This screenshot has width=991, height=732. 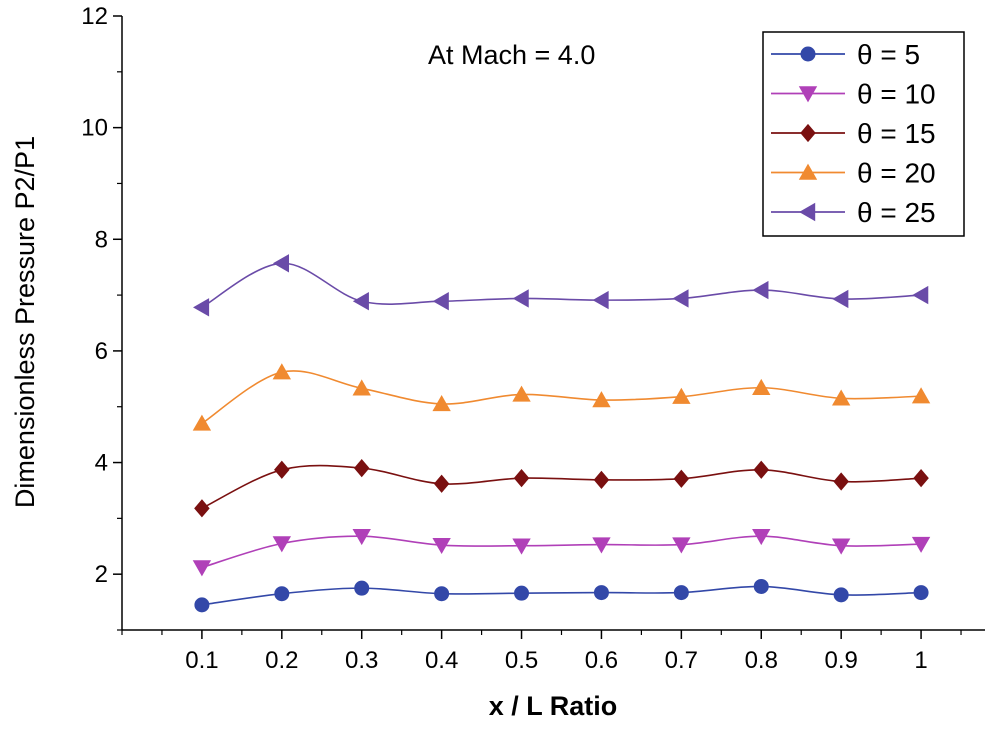 What do you see at coordinates (896, 133) in the screenshot?
I see `legend-label: θ = 15` at bounding box center [896, 133].